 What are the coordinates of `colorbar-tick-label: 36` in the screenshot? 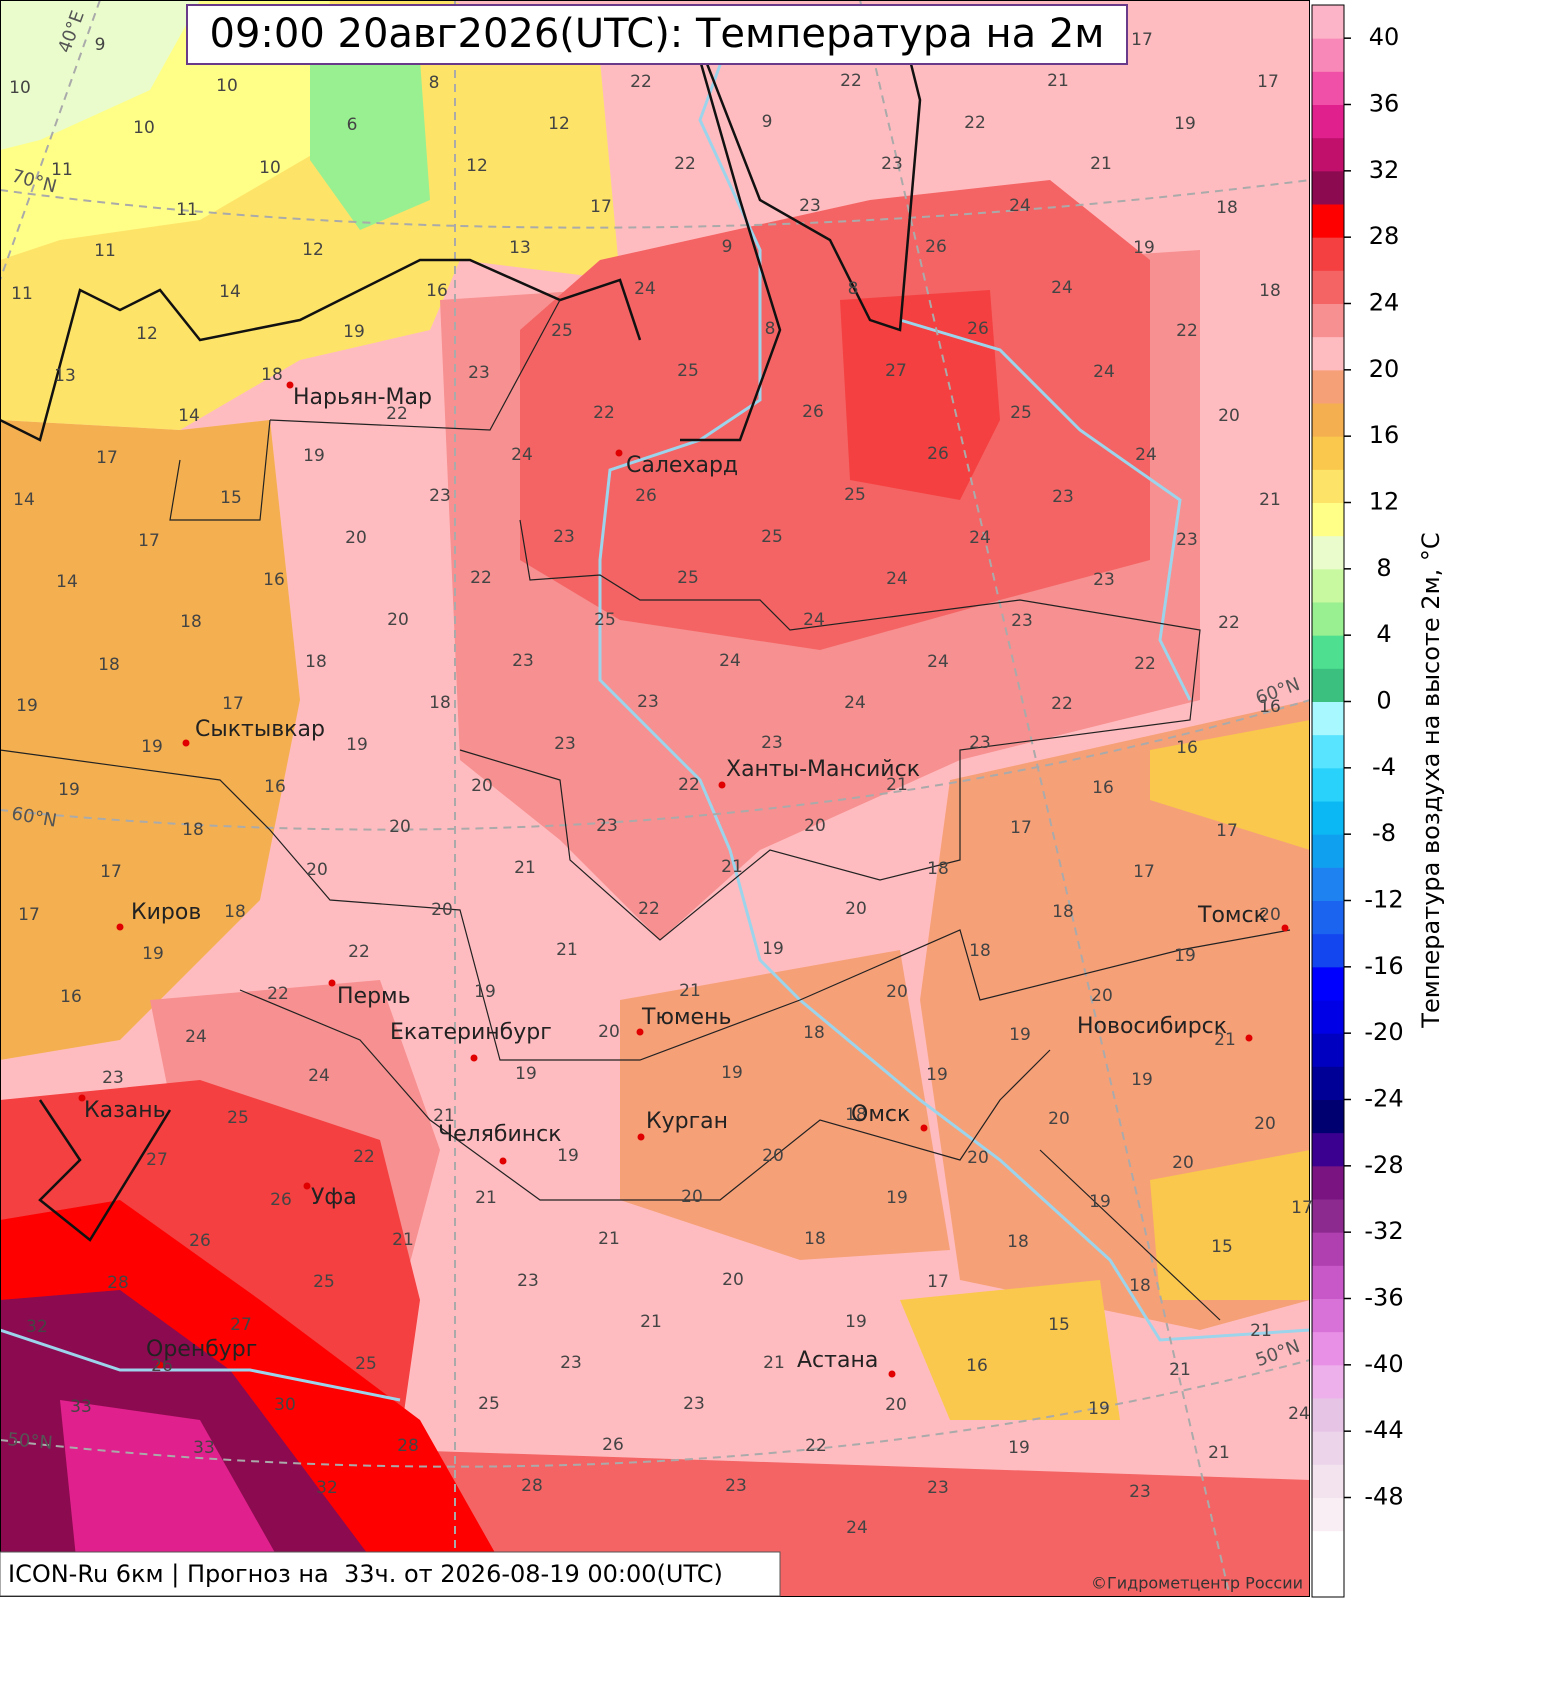 It's located at (1384, 104).